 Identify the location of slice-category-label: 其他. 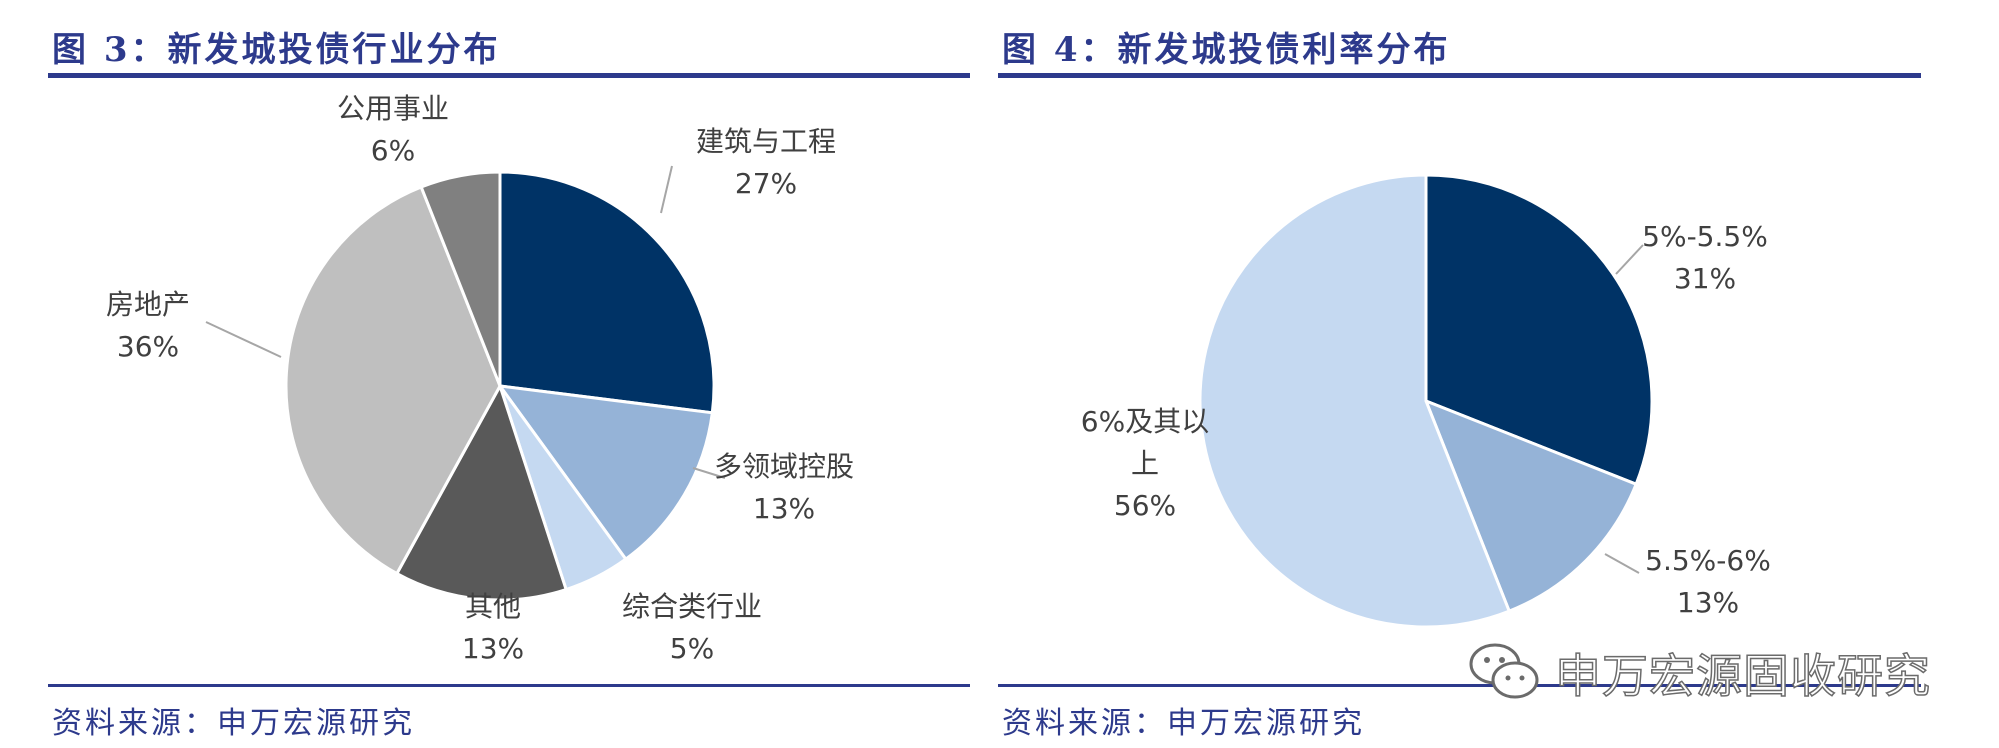
(493, 606).